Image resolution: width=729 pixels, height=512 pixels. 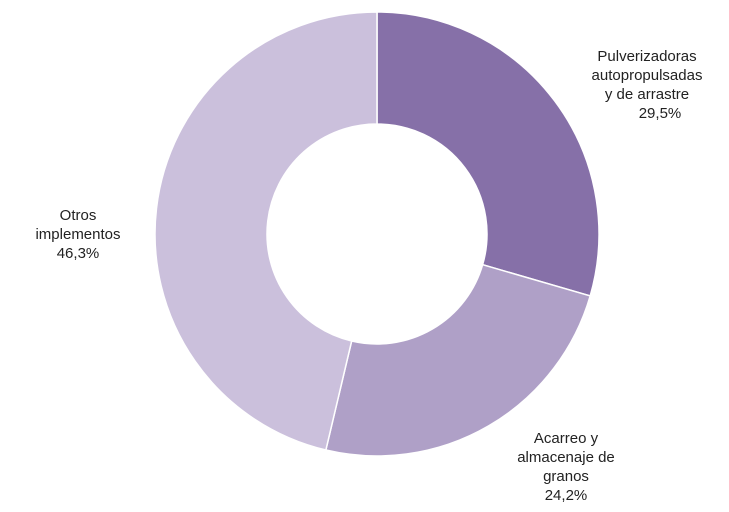 I want to click on slice-label-line-0-2: y de arrastre, so click(x=647, y=94).